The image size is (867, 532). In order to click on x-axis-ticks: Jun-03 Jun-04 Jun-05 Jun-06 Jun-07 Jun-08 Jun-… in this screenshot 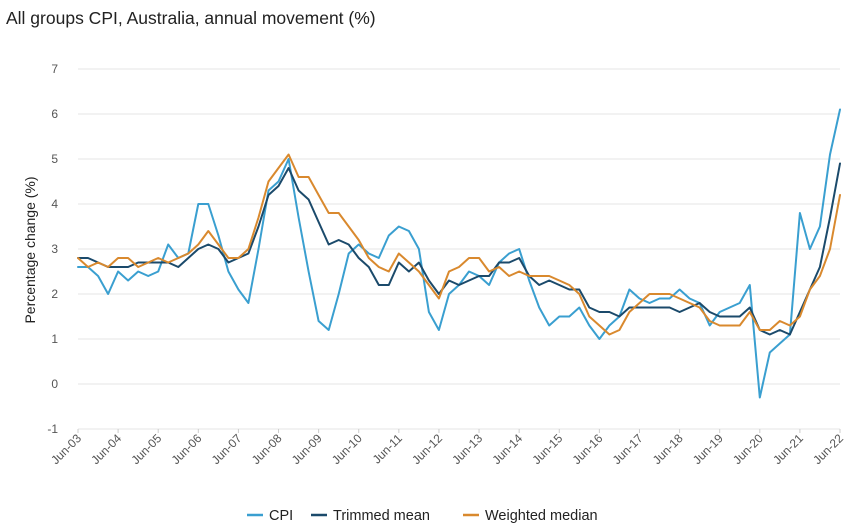, I will do `click(447, 448)`.